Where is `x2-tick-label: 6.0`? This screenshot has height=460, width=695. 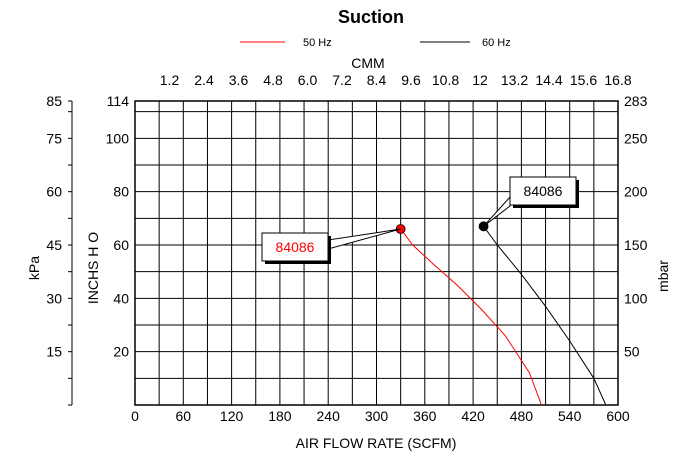
x2-tick-label: 6.0 is located at coordinates (308, 80).